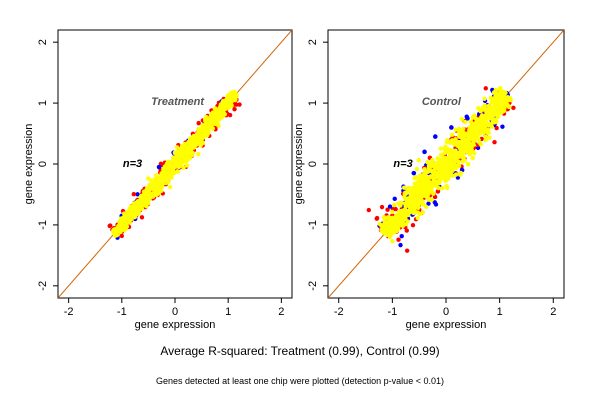 The height and width of the screenshot is (400, 600). Describe the element at coordinates (178, 102) in the screenshot. I see `panel-title: Treatment` at that location.